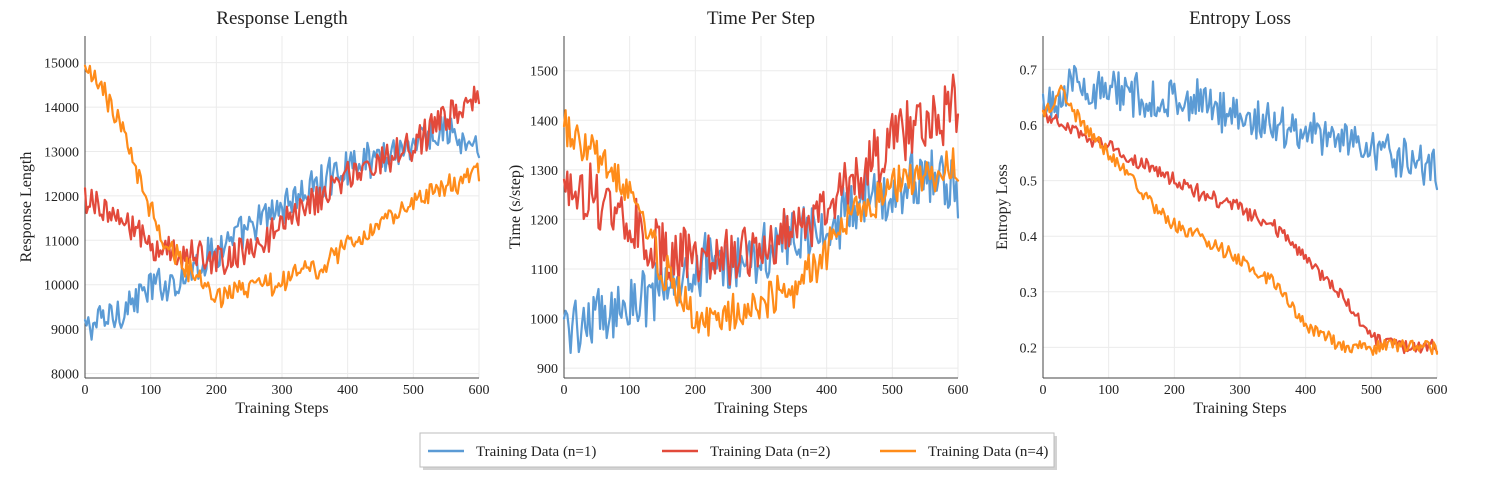  Describe the element at coordinates (1029, 182) in the screenshot. I see `y-tick-label: 0.5` at that location.